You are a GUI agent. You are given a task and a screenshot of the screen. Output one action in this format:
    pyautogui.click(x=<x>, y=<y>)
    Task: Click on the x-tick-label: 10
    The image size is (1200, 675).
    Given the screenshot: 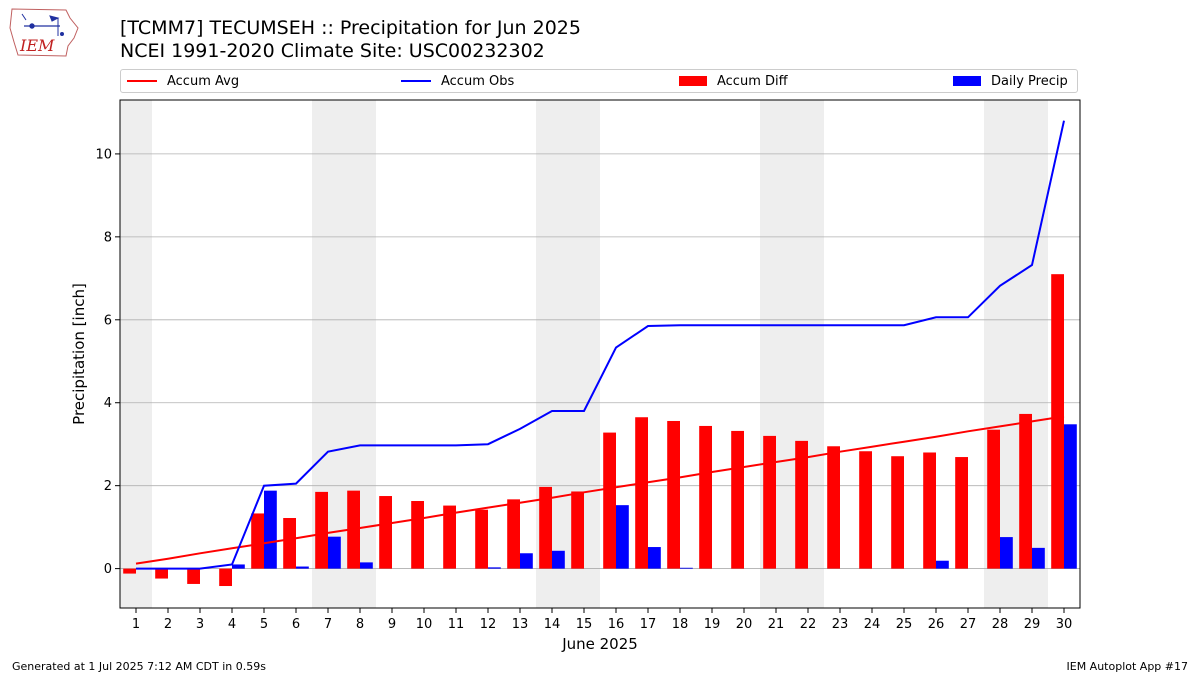 What is the action you would take?
    pyautogui.click(x=424, y=624)
    